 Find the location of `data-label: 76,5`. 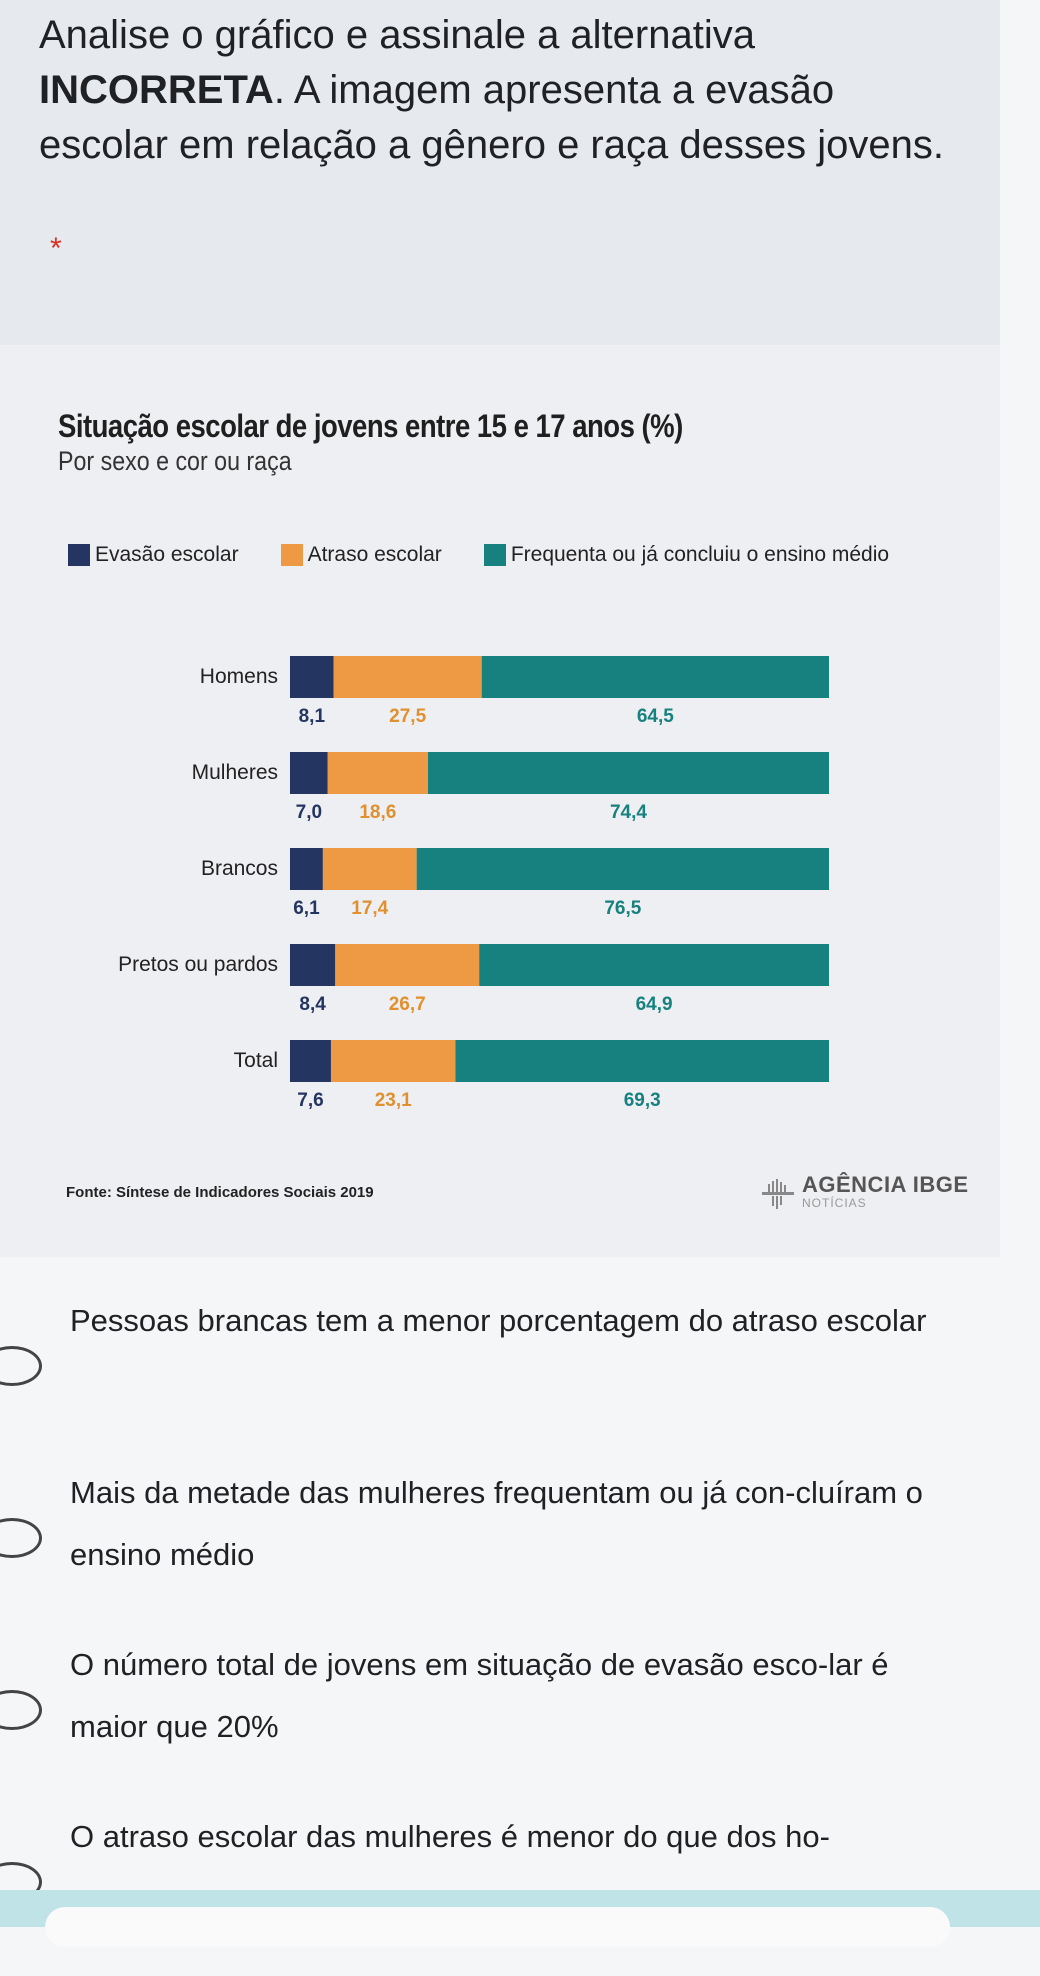

data-label: 76,5 is located at coordinates (622, 908).